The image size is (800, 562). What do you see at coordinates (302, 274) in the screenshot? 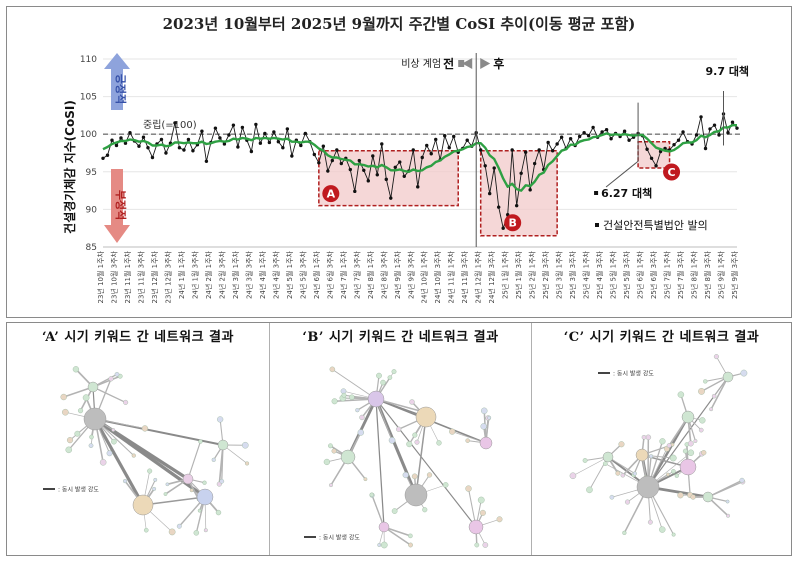
I see `x-tick-label: 24년 5월 3주차` at bounding box center [302, 274].